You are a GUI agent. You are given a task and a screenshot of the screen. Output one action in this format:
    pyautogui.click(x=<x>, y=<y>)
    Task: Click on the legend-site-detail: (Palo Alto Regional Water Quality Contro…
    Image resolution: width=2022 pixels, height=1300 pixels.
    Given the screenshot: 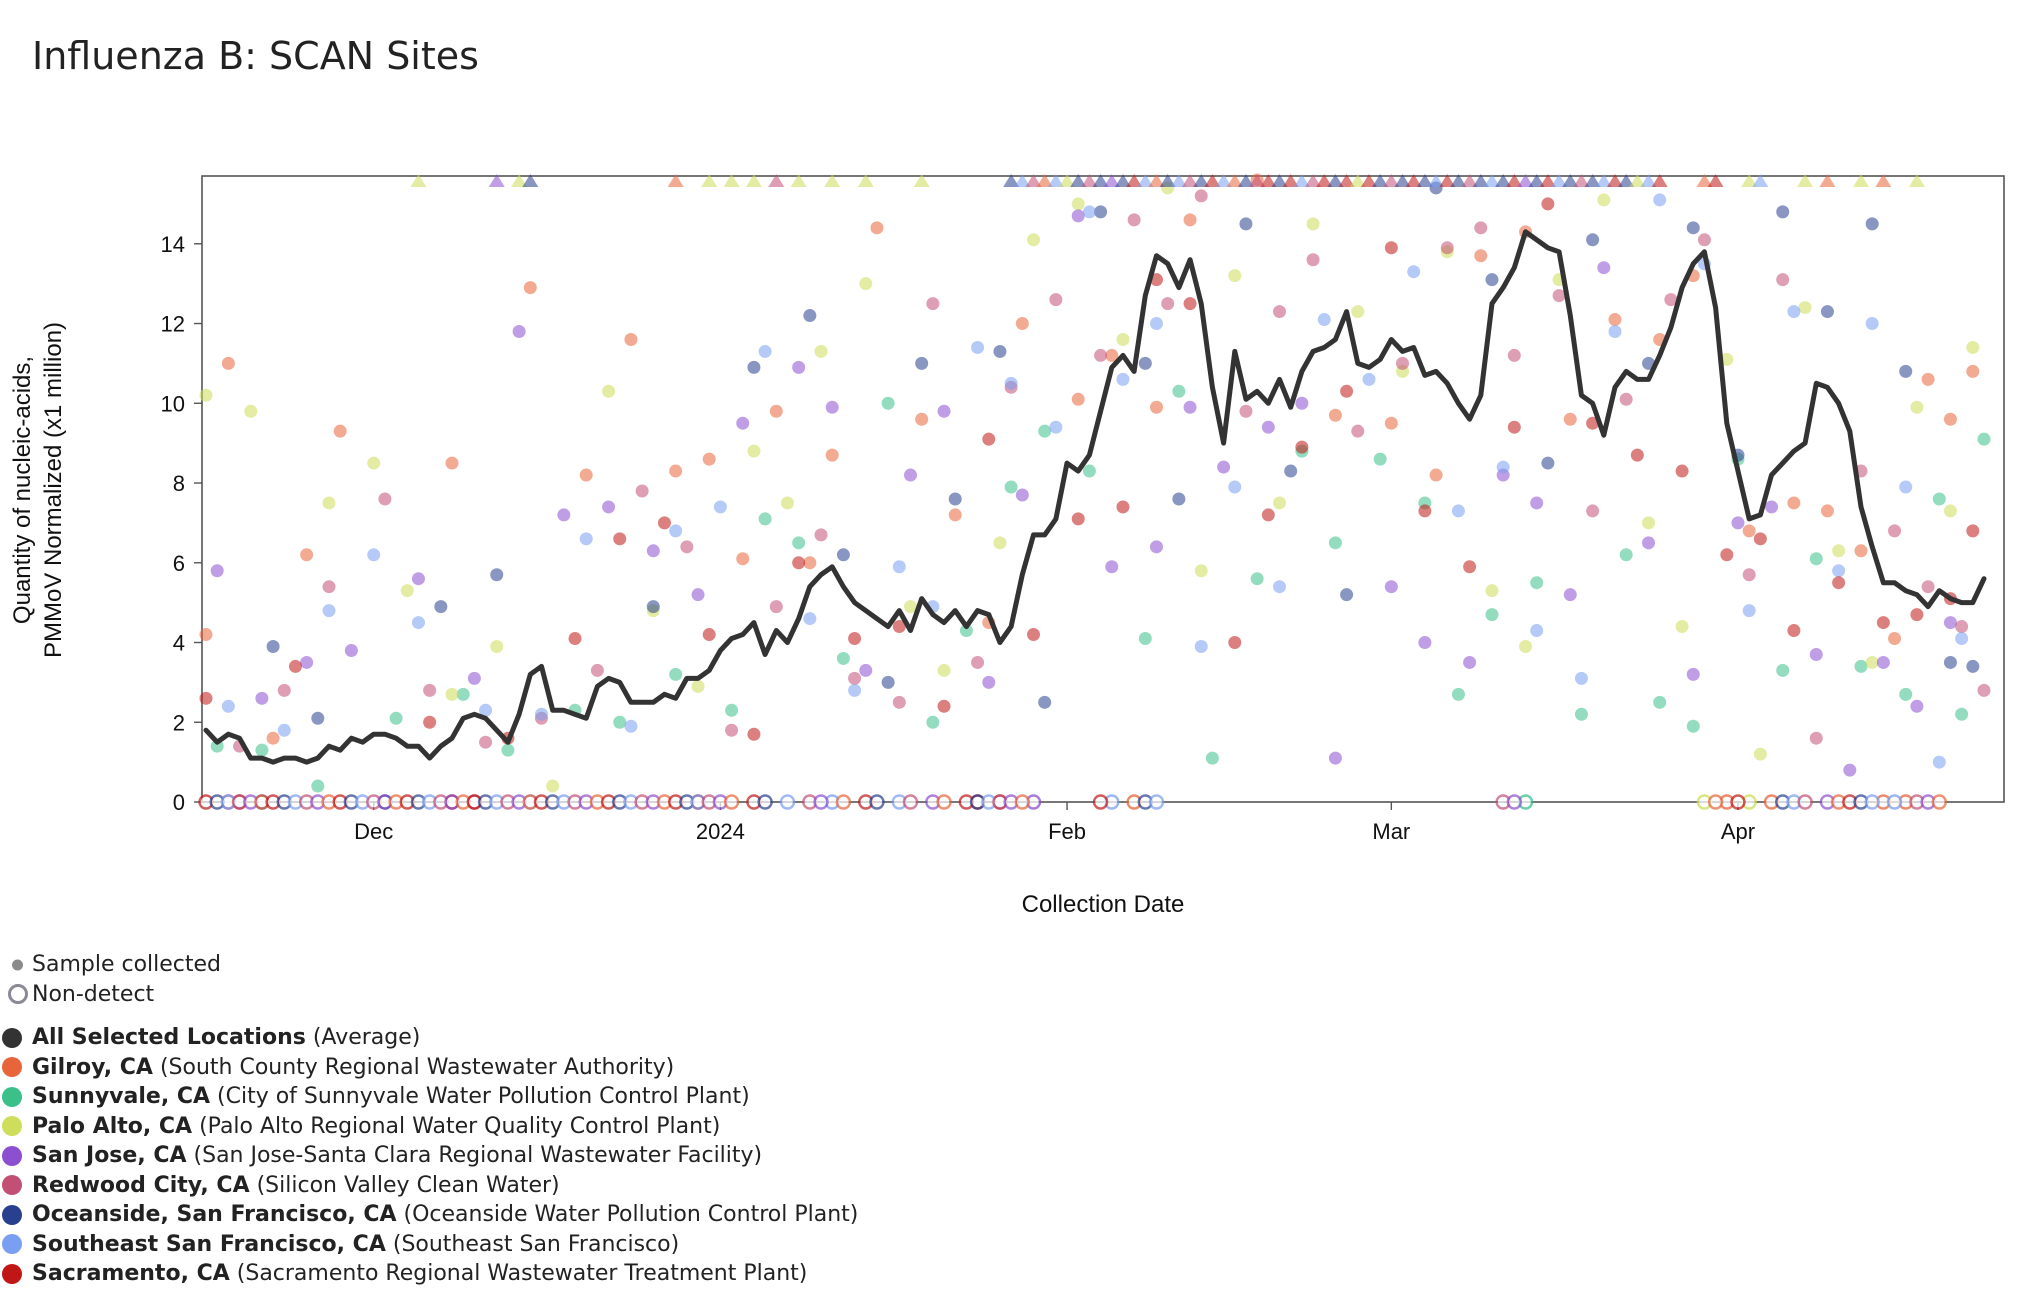 What is the action you would take?
    pyautogui.click(x=460, y=1126)
    